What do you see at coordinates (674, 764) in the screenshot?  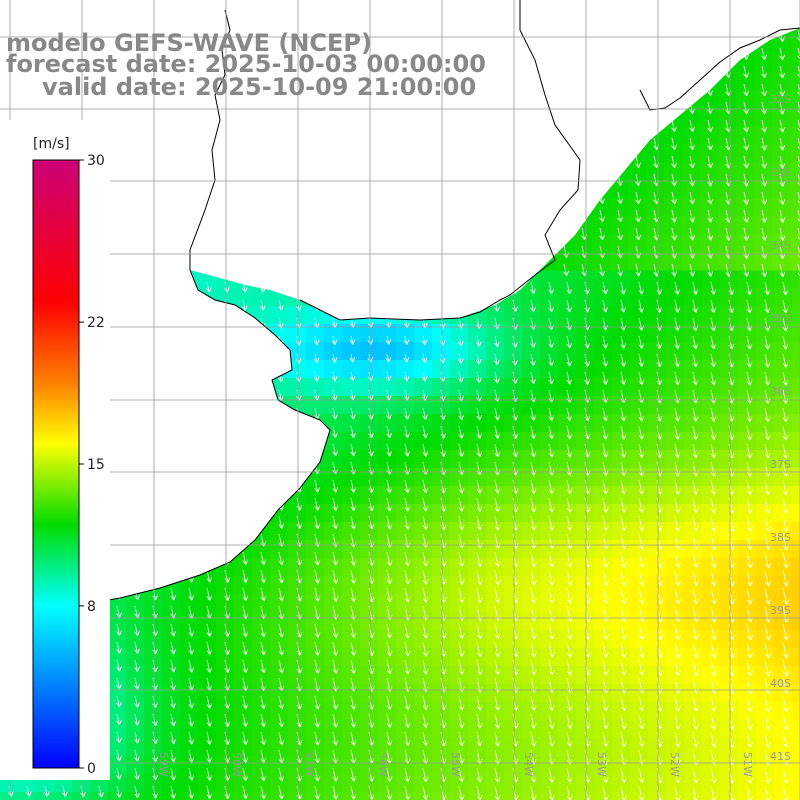 I see `longitude-label: 52W` at bounding box center [674, 764].